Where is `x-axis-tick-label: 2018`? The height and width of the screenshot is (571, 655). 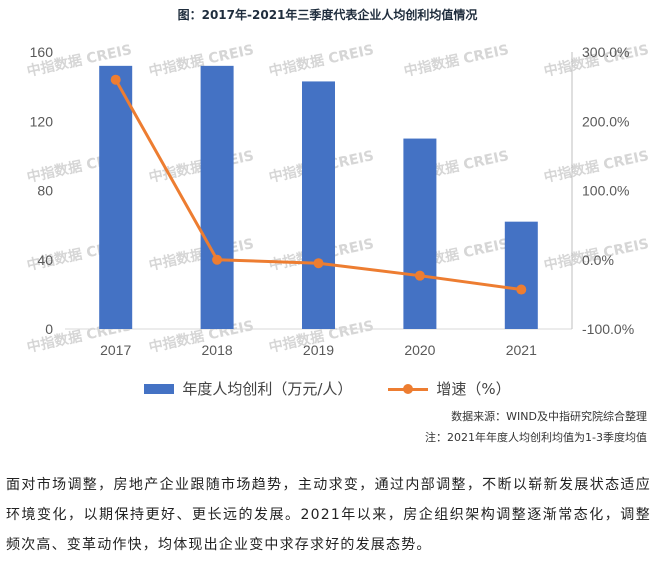 x-axis-tick-label: 2018 is located at coordinates (217, 350).